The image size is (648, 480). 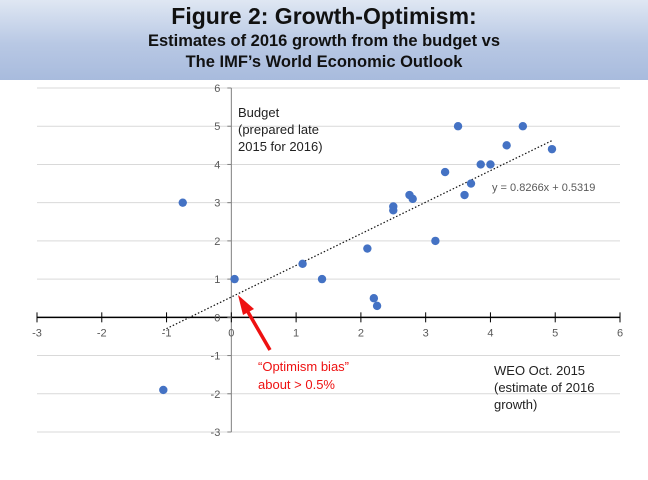 What do you see at coordinates (296, 333) in the screenshot?
I see `x-tick-label: 1` at bounding box center [296, 333].